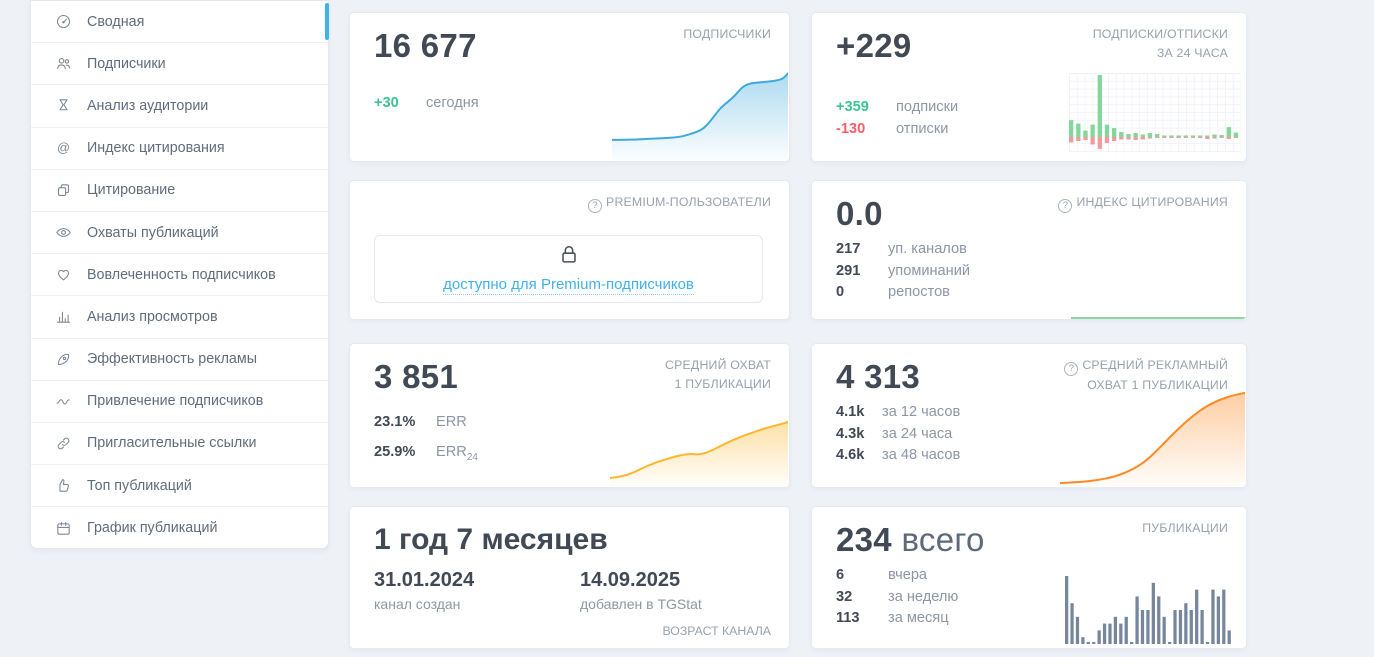  What do you see at coordinates (1185, 528) in the screenshot?
I see `card-title: ПУБЛИКАЦИИ` at bounding box center [1185, 528].